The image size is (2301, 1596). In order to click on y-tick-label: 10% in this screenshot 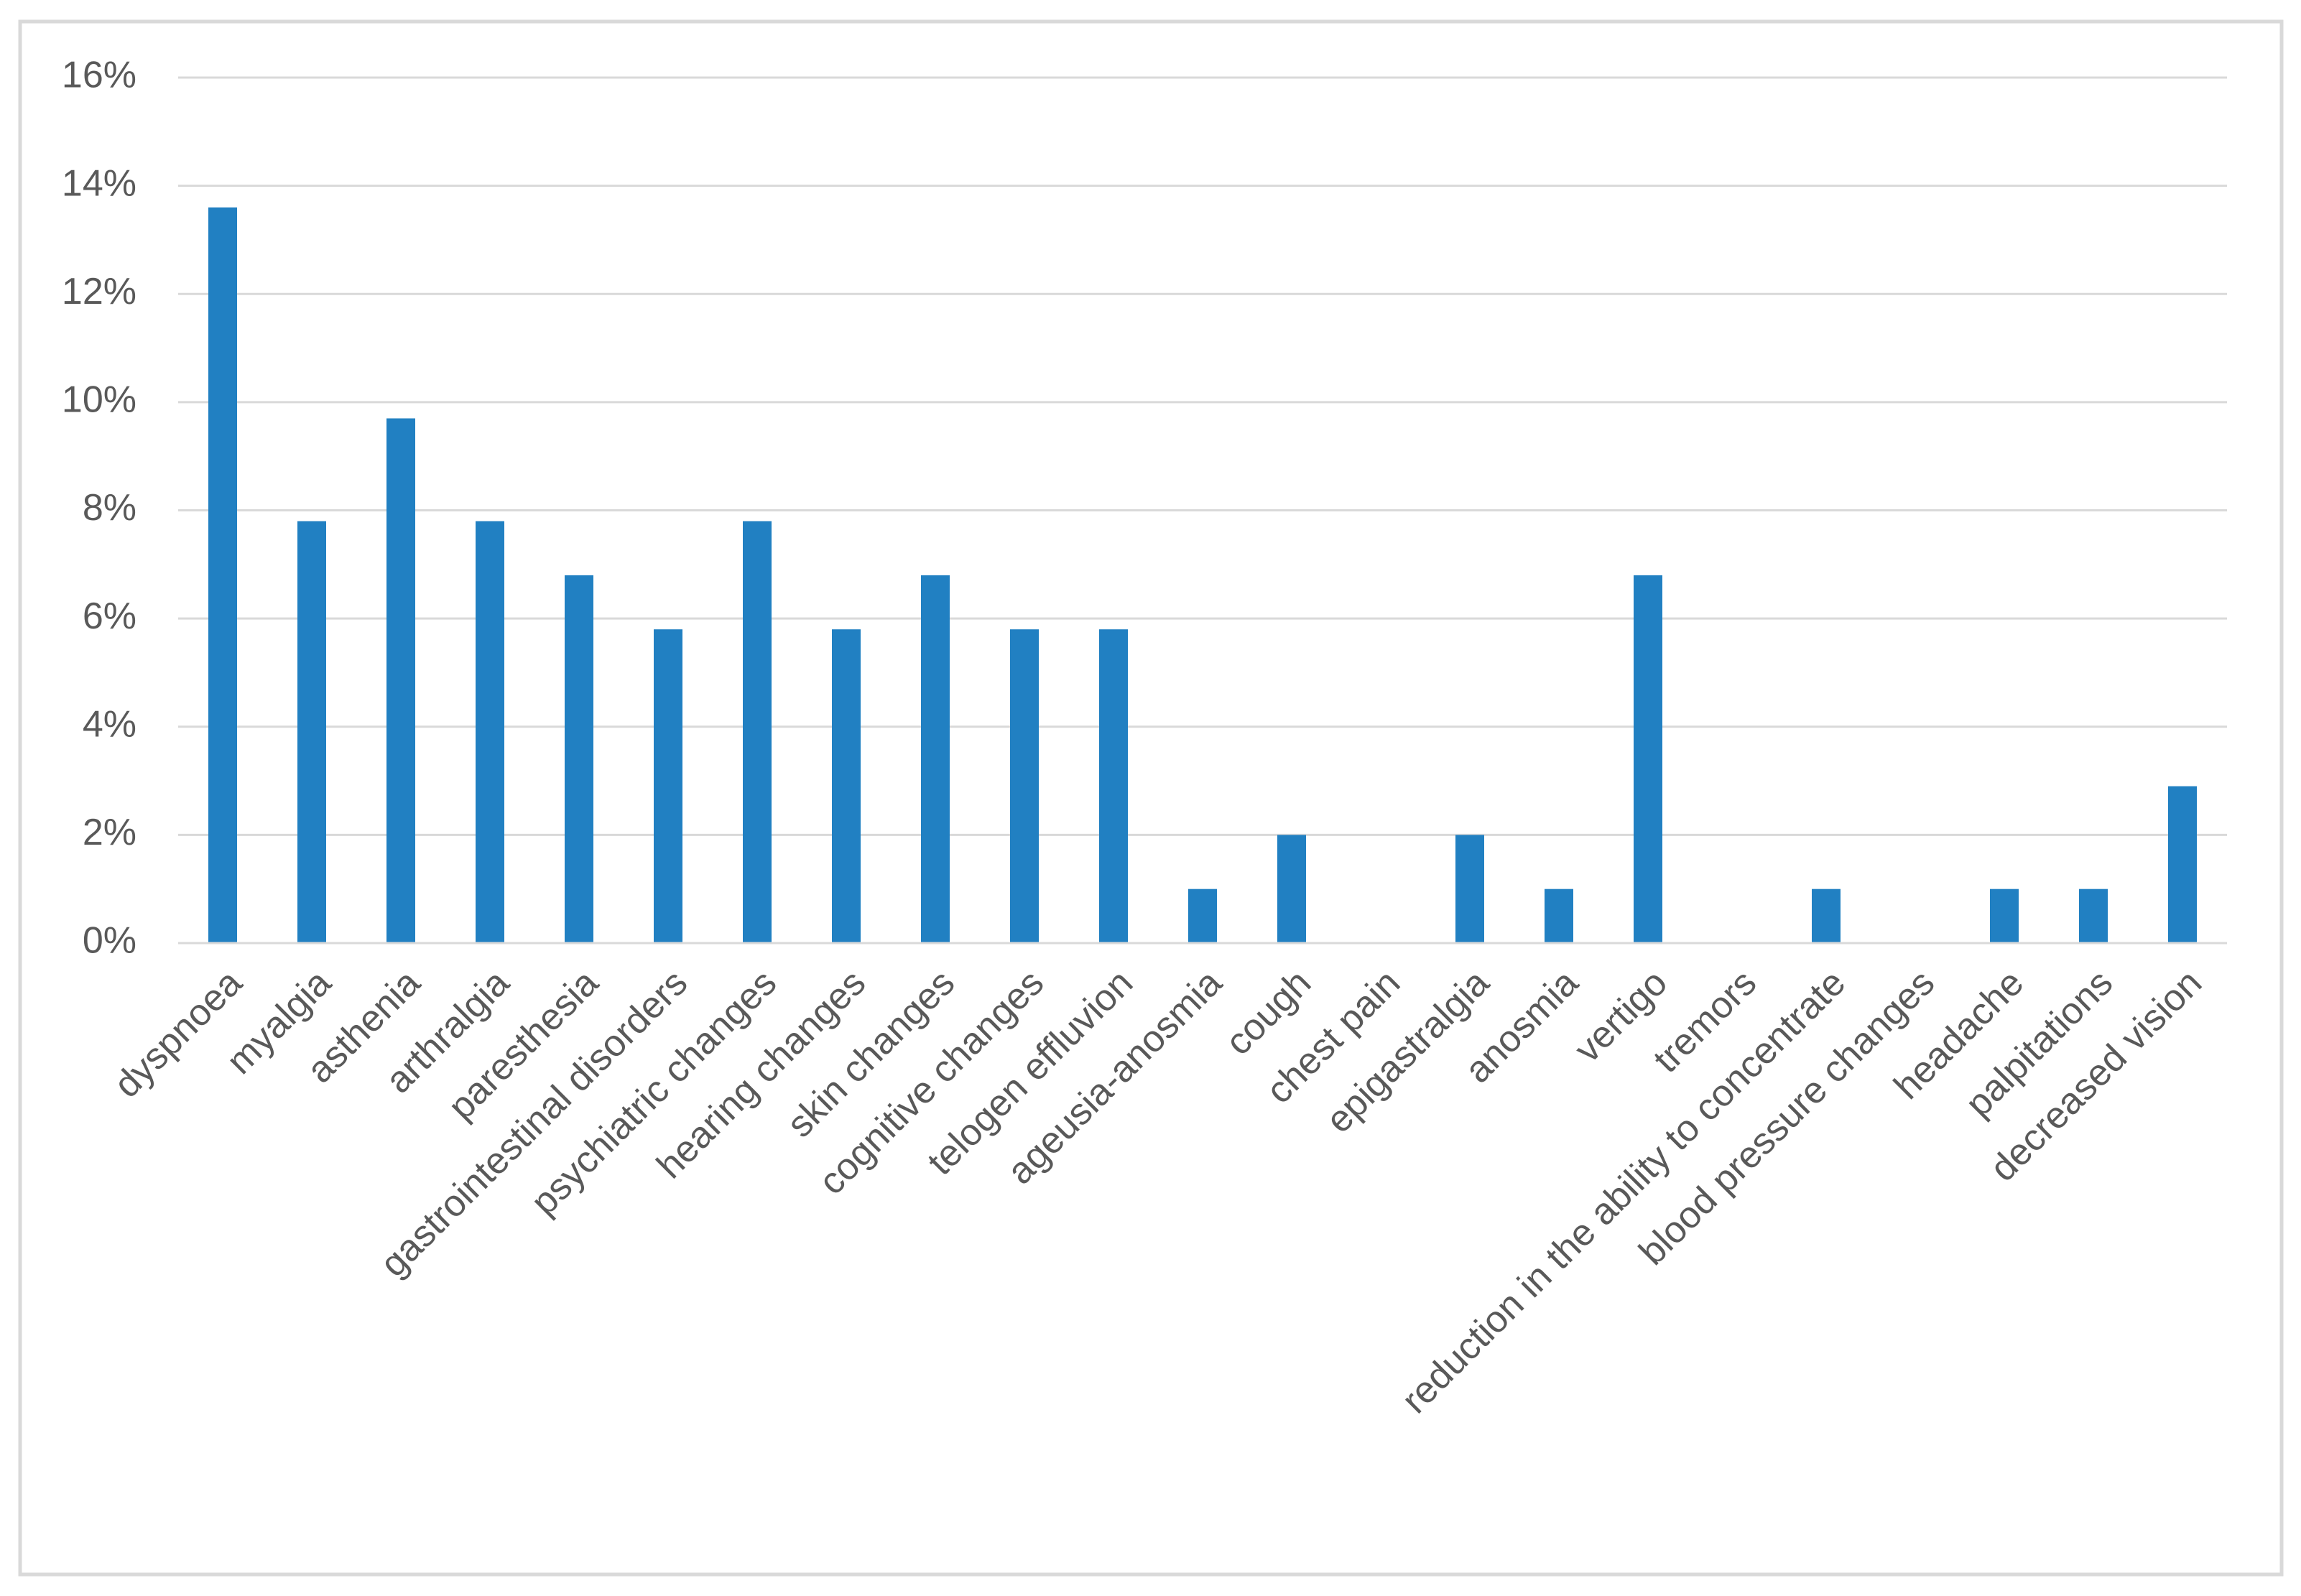, I will do `click(99, 400)`.